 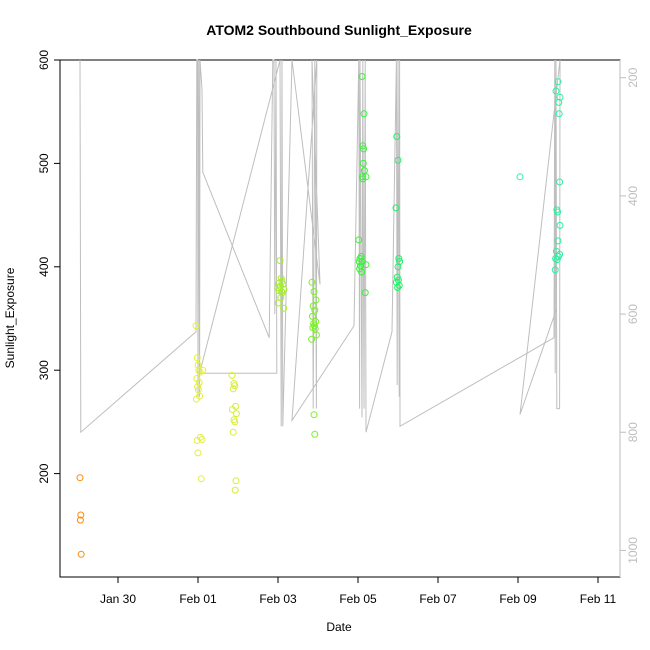 What do you see at coordinates (633, 196) in the screenshot?
I see `secondary-y-tick-label: 400` at bounding box center [633, 196].